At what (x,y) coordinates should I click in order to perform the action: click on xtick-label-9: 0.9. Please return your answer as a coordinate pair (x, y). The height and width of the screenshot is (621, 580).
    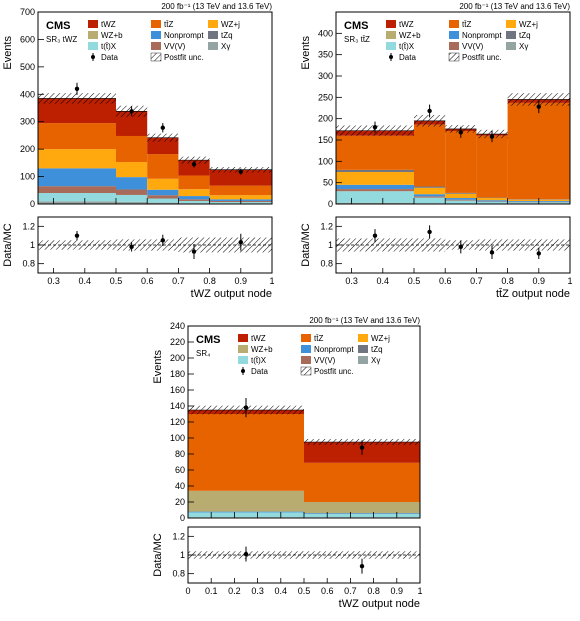
    Looking at the image, I should click on (397, 591).